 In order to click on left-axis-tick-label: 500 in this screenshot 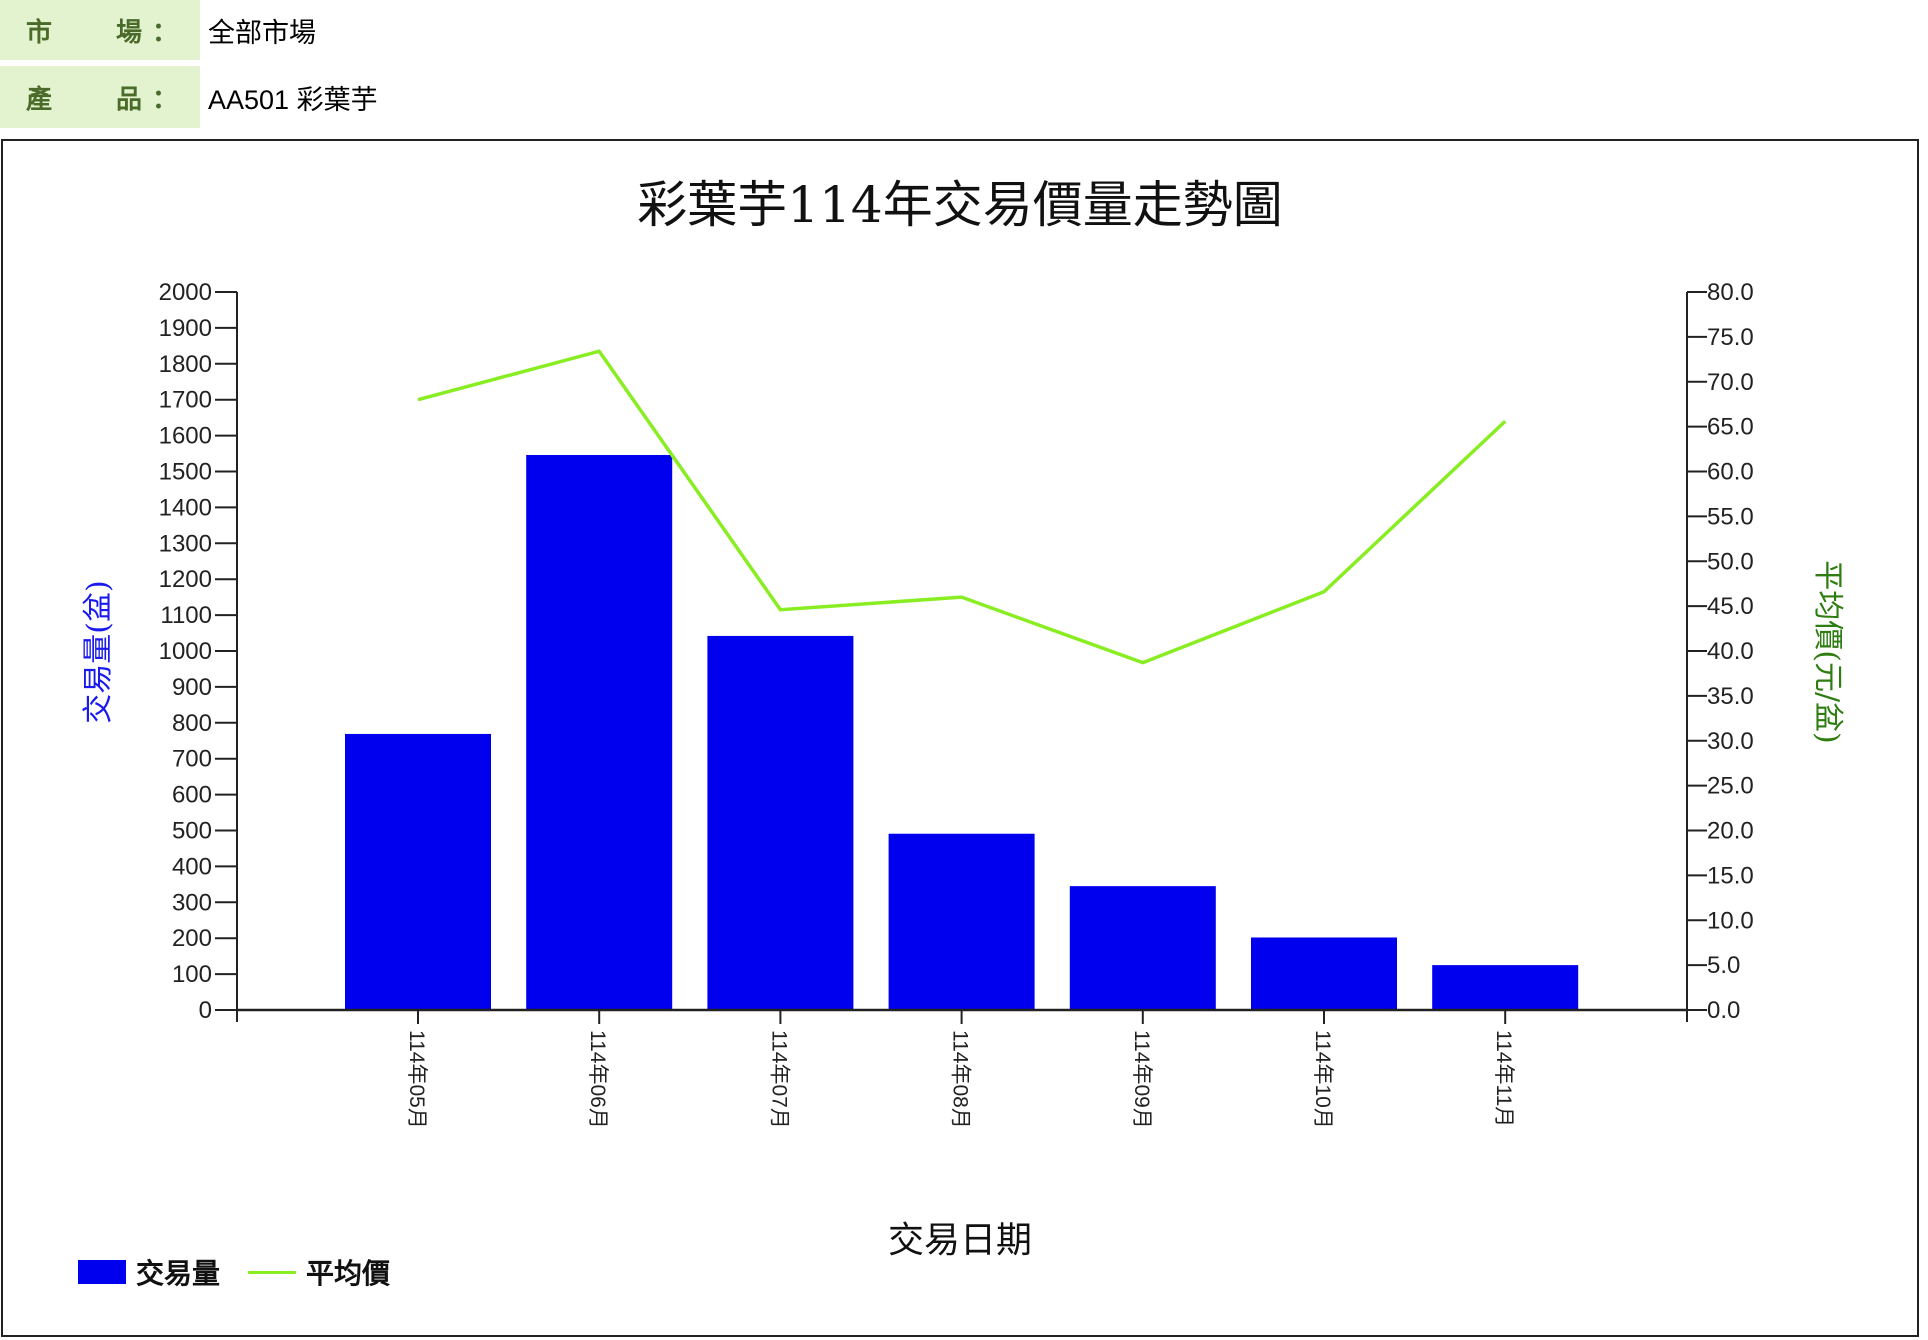, I will do `click(192, 831)`.